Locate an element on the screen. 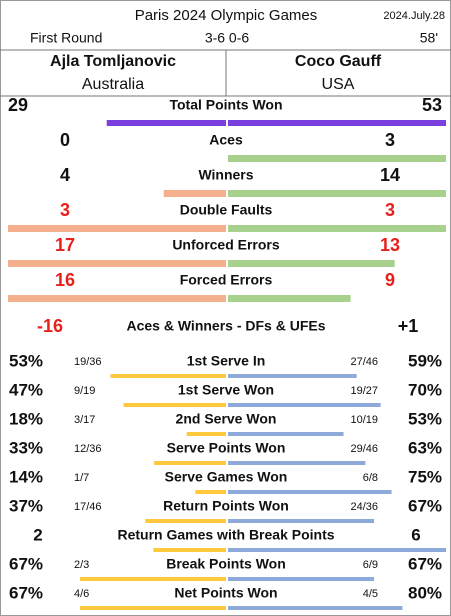 Image resolution: width=451 pixels, height=616 pixels. right-frac: 29/46 is located at coordinates (364, 449).